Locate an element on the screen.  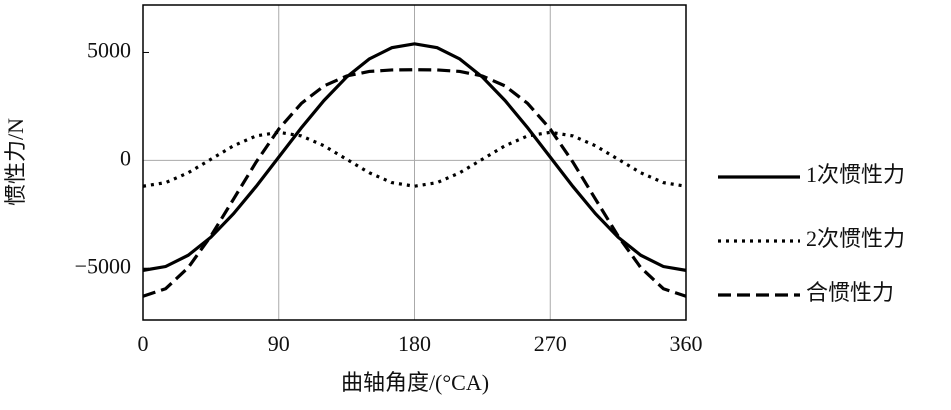
x-tick-label: 90 is located at coordinates (279, 343).